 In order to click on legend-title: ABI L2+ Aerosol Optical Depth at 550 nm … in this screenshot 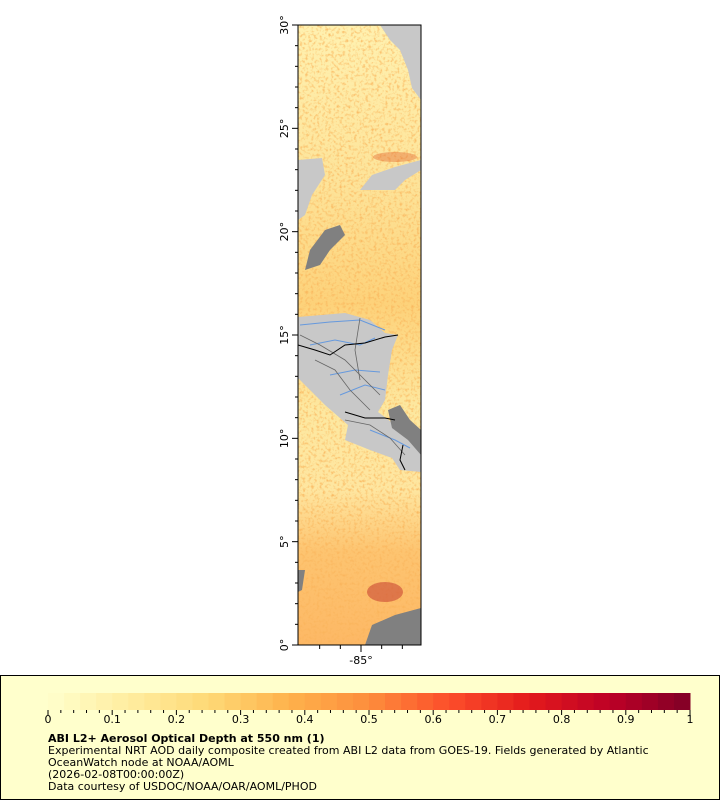, I will do `click(186, 738)`.